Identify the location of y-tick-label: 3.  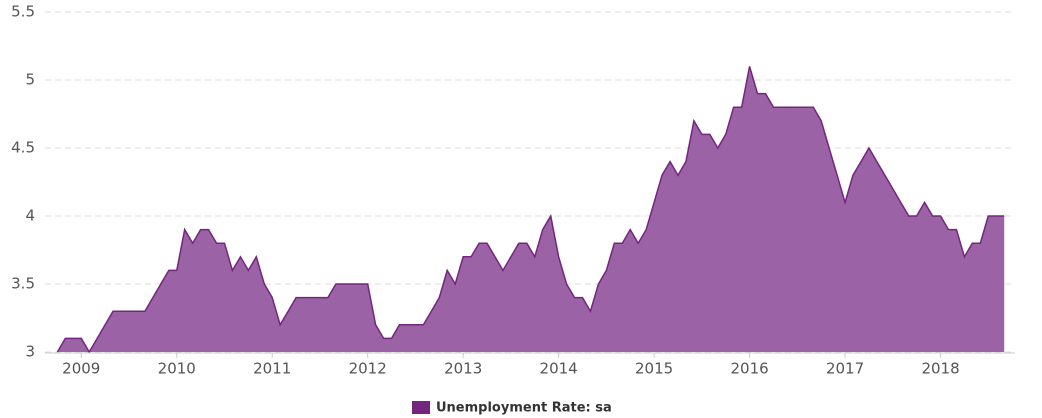
(30, 352).